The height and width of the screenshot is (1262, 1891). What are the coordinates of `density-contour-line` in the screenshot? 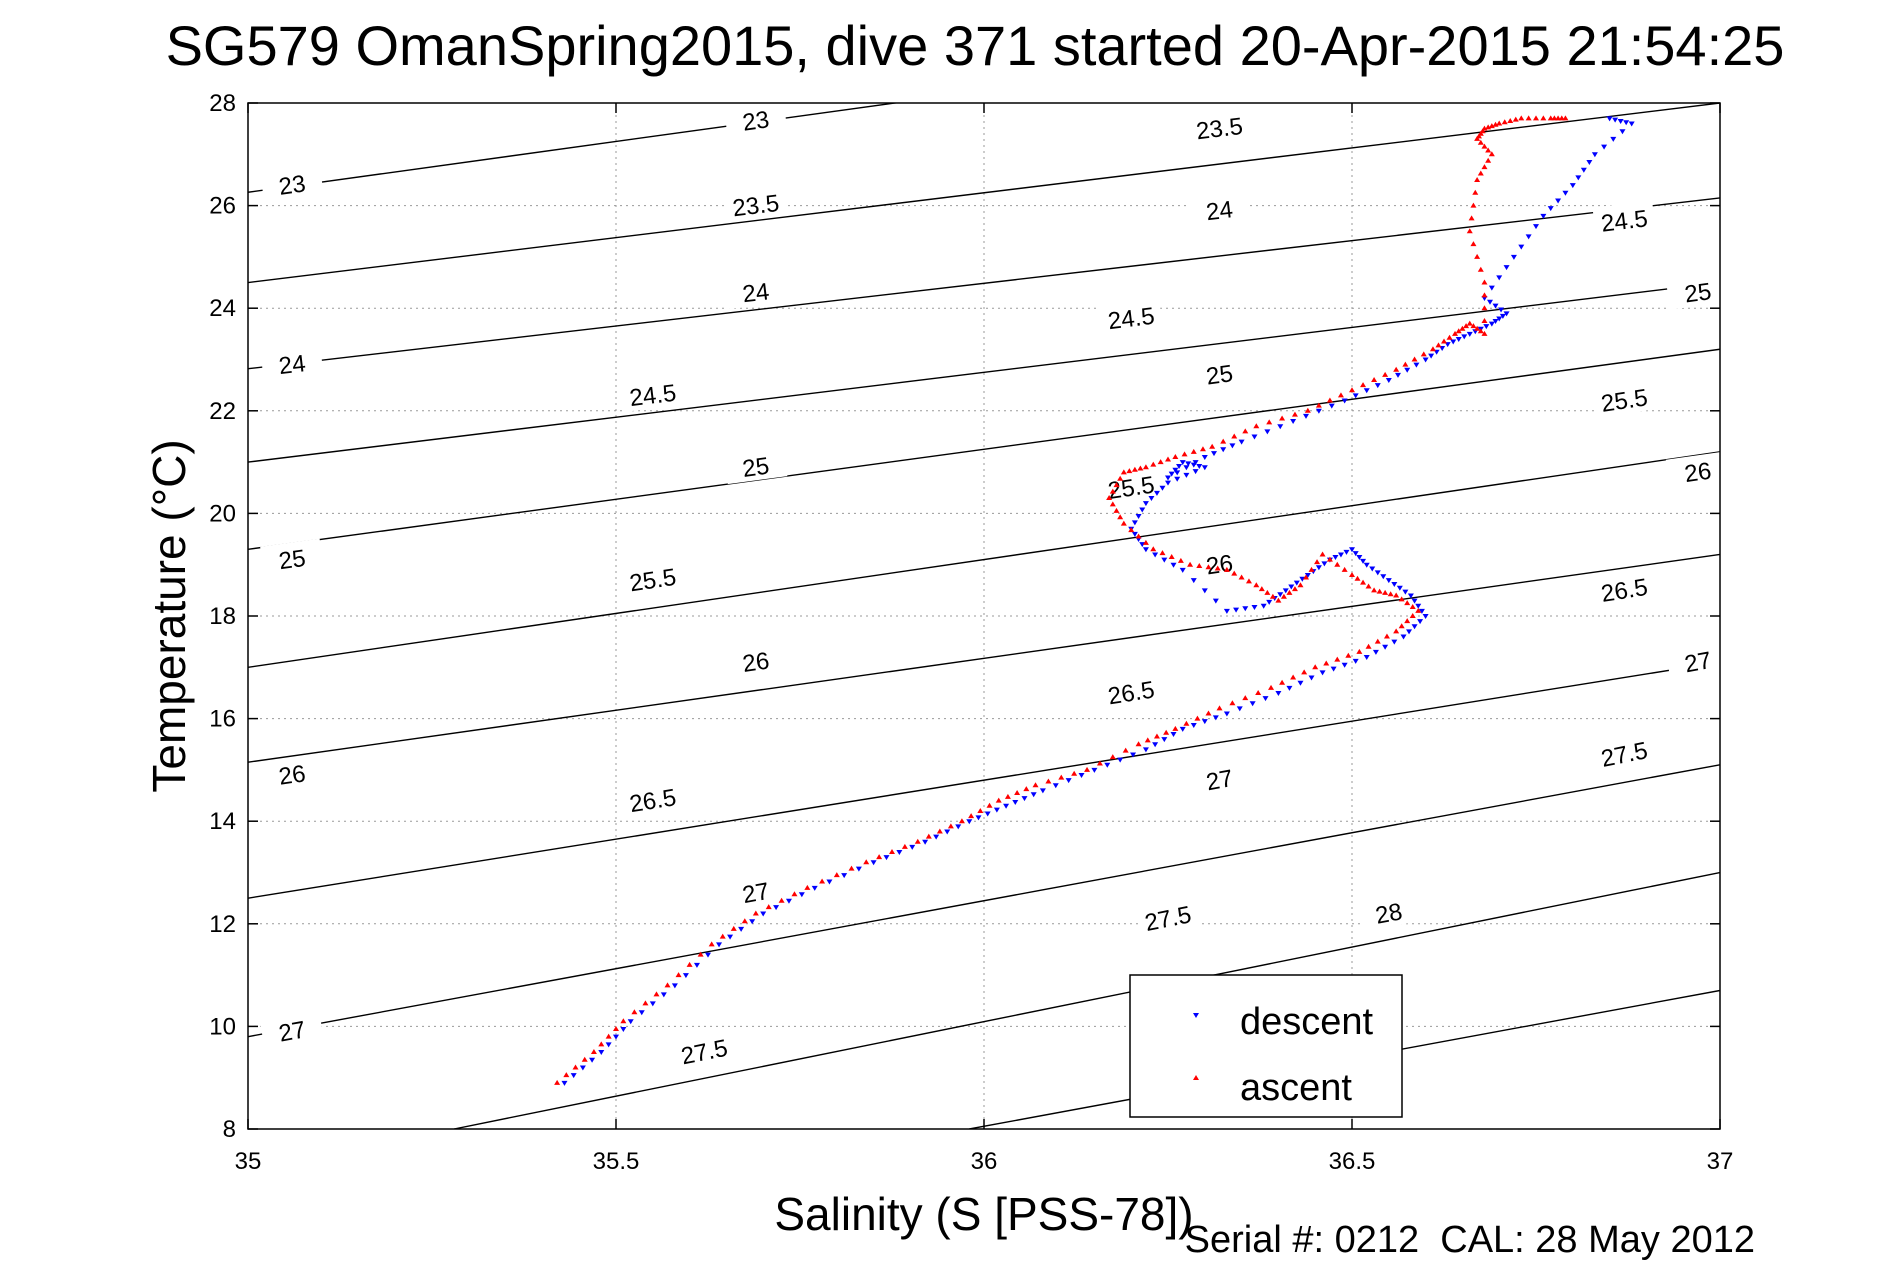 It's located at (984, 658).